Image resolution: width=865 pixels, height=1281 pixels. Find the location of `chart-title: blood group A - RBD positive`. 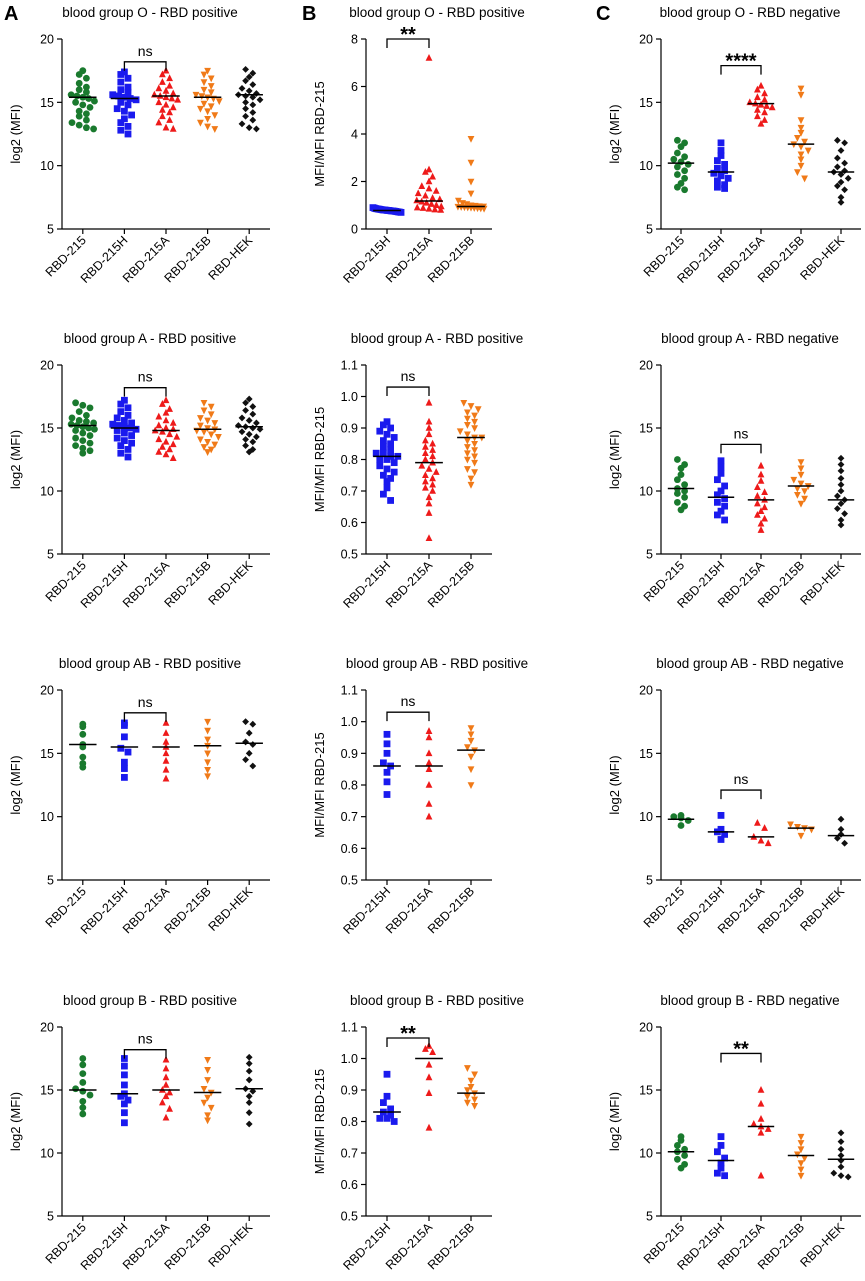

chart-title: blood group A - RBD positive is located at coordinates (437, 338).